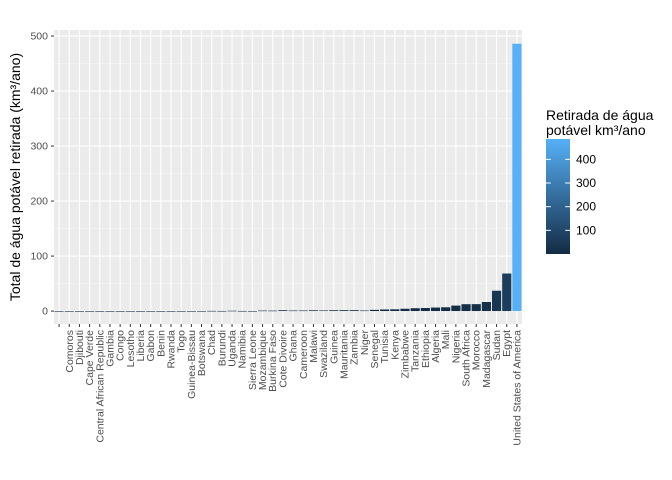  What do you see at coordinates (456, 346) in the screenshot?
I see `x-tick-label: Nigeria` at bounding box center [456, 346].